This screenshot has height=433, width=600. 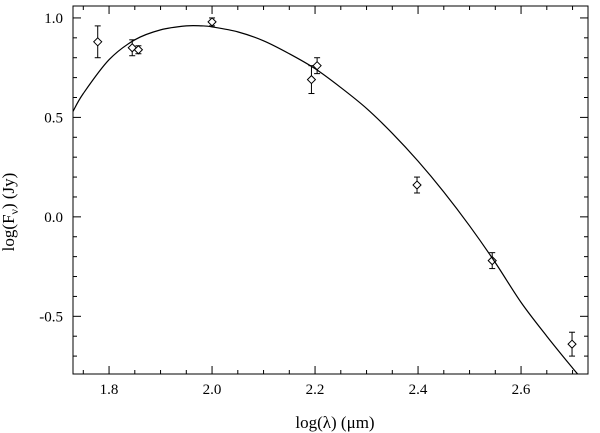 What do you see at coordinates (212, 390) in the screenshot?
I see `x-tick-label: 2.0` at bounding box center [212, 390].